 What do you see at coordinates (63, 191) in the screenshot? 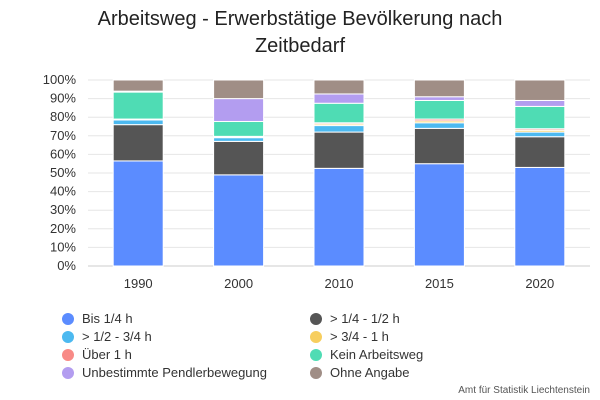
I see `y-tick-label: 40%` at bounding box center [63, 191].